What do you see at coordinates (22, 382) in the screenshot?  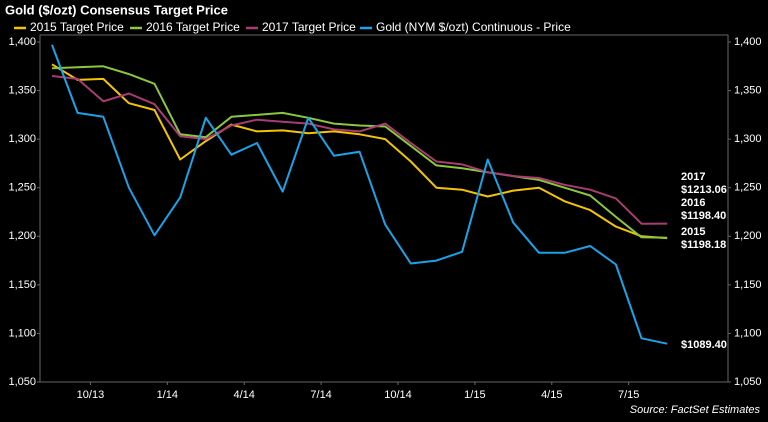 I see `y-tick-label: 1,050` at bounding box center [22, 382].